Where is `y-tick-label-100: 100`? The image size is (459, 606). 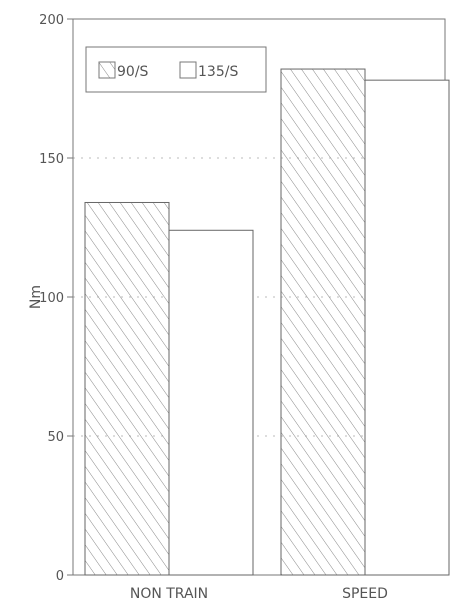
y-tick-label-100: 100 is located at coordinates (51, 298).